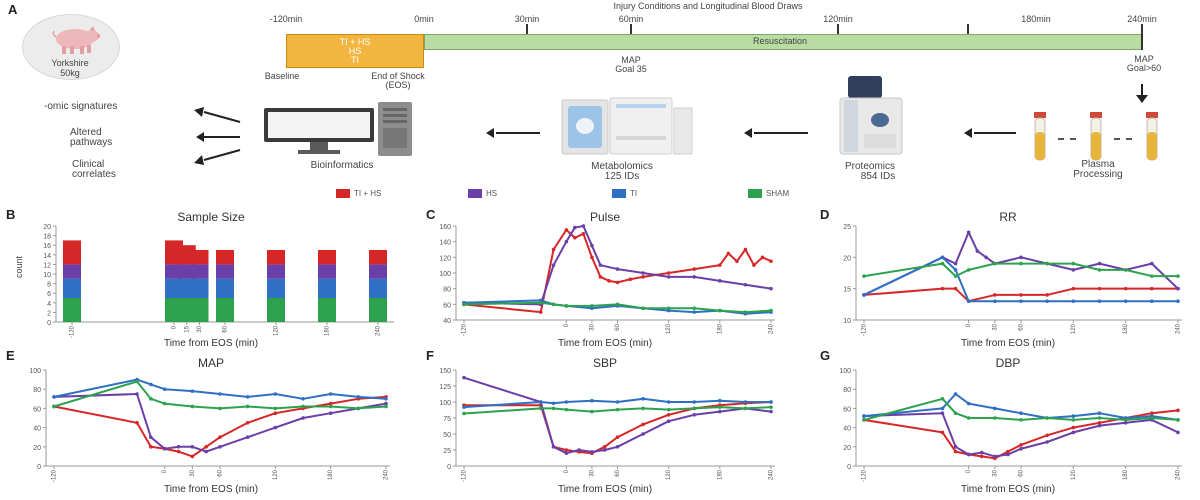 The height and width of the screenshot is (500, 1200). I want to click on x-tick-label: 60, so click(618, 326).